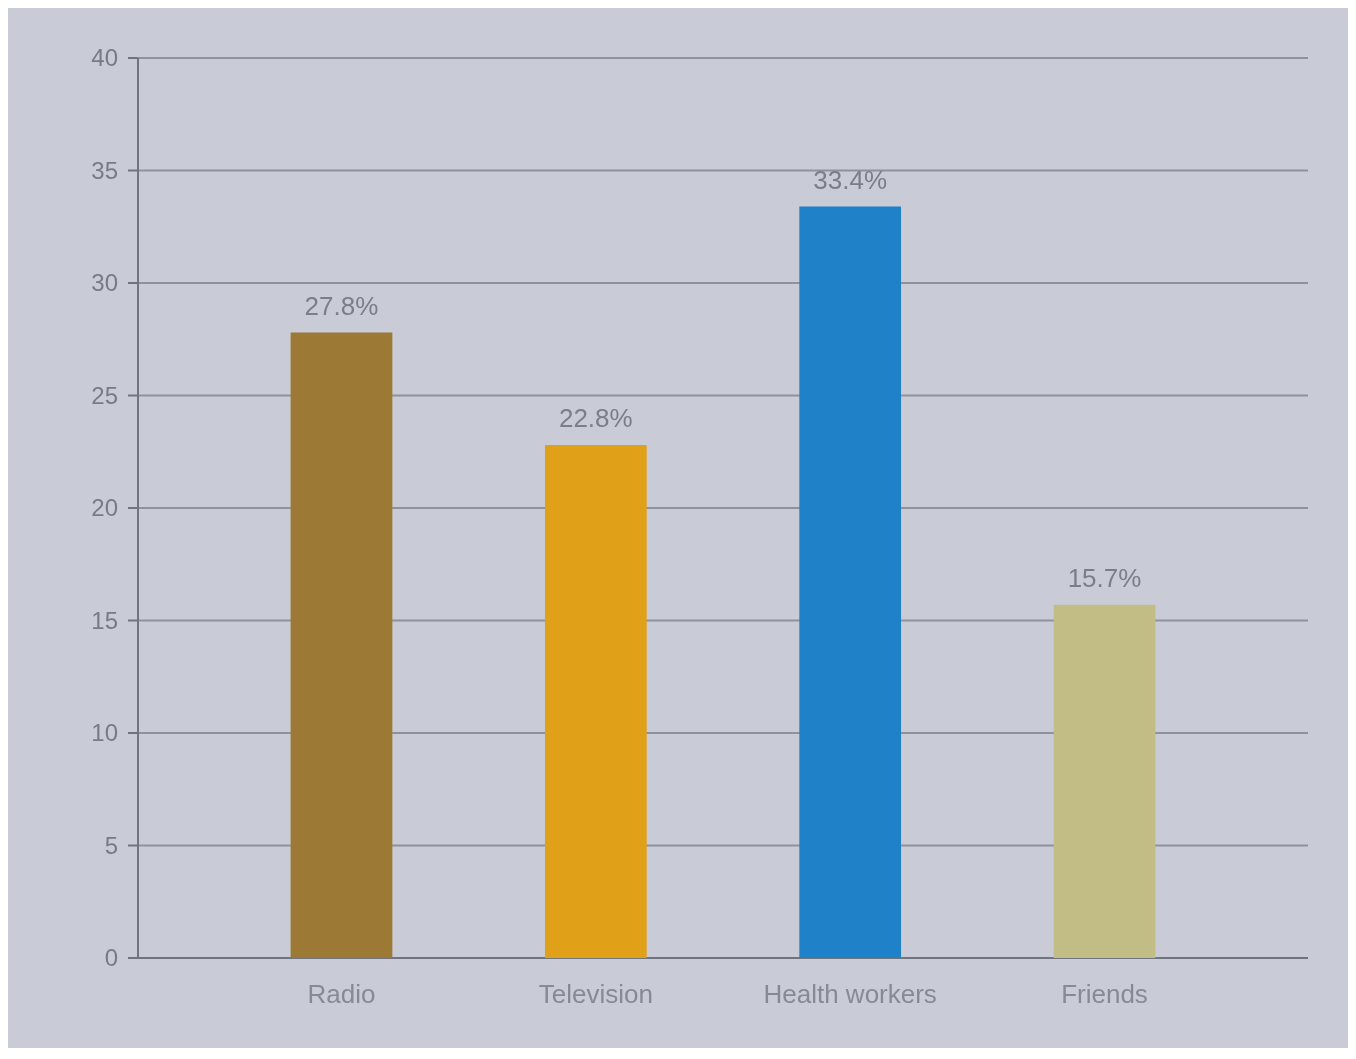  I want to click on y-tick-label: 30, so click(104, 283).